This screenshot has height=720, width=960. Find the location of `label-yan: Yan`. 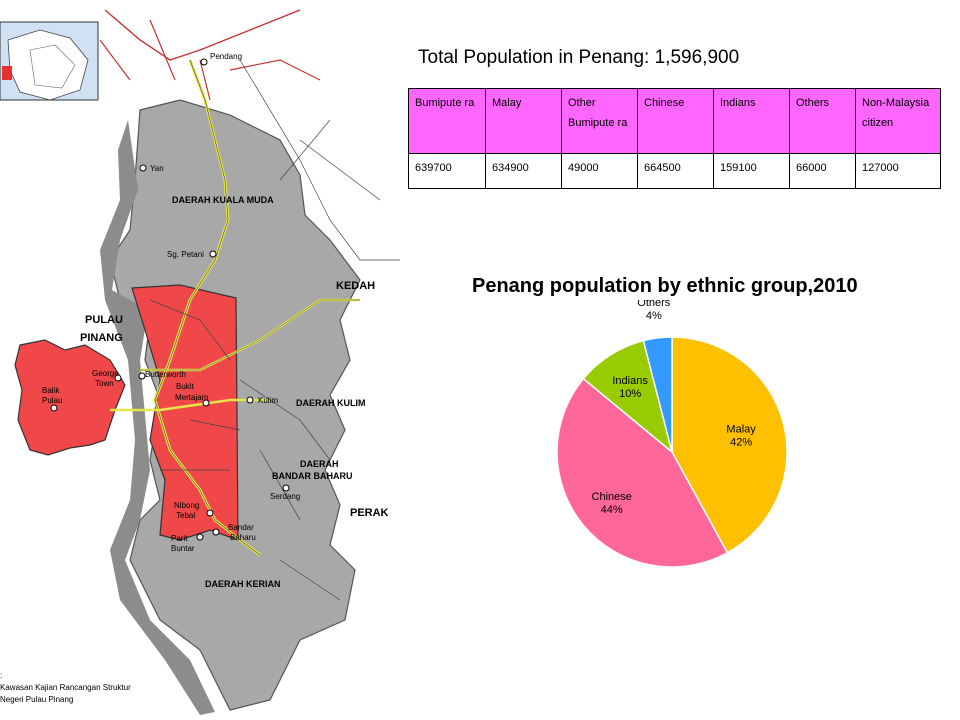

label-yan: Yan is located at coordinates (157, 168).